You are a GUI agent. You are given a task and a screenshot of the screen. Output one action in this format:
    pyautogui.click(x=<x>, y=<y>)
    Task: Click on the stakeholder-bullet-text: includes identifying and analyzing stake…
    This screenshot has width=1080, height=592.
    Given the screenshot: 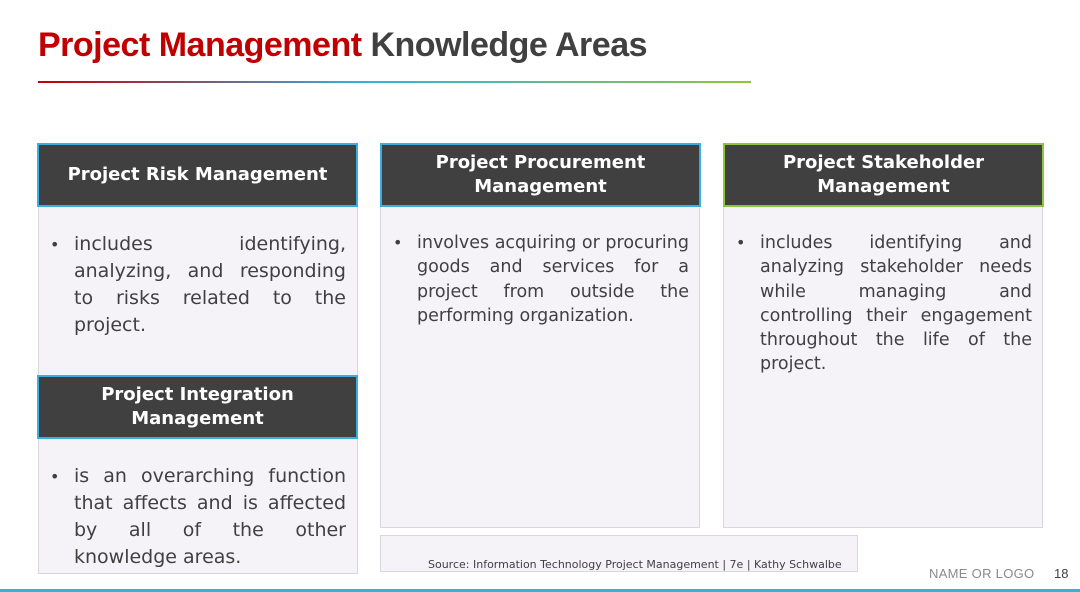 What is the action you would take?
    pyautogui.click(x=896, y=304)
    